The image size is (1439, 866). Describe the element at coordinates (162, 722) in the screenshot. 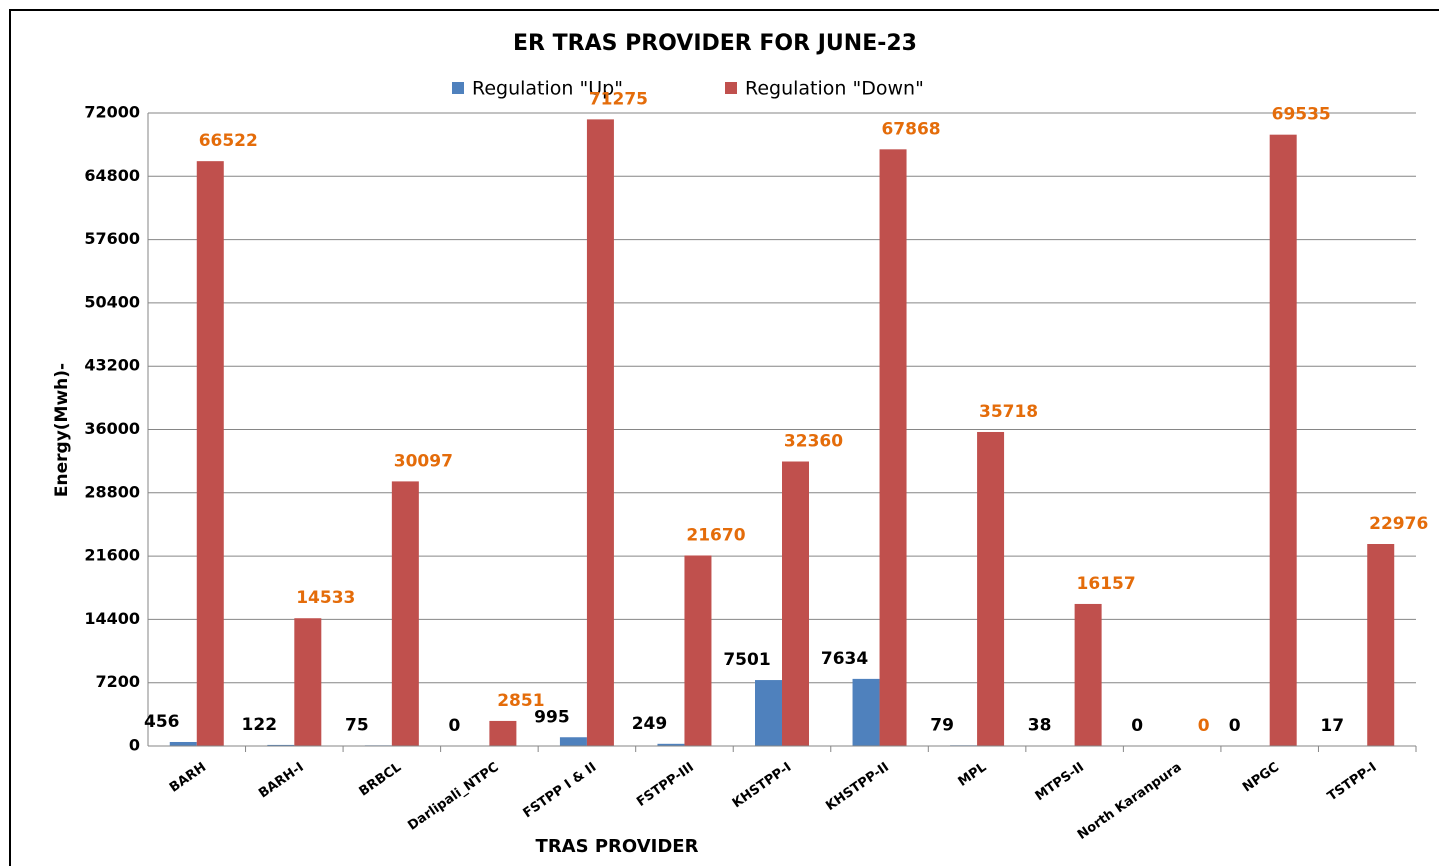

I see `data-label: 456` at that location.